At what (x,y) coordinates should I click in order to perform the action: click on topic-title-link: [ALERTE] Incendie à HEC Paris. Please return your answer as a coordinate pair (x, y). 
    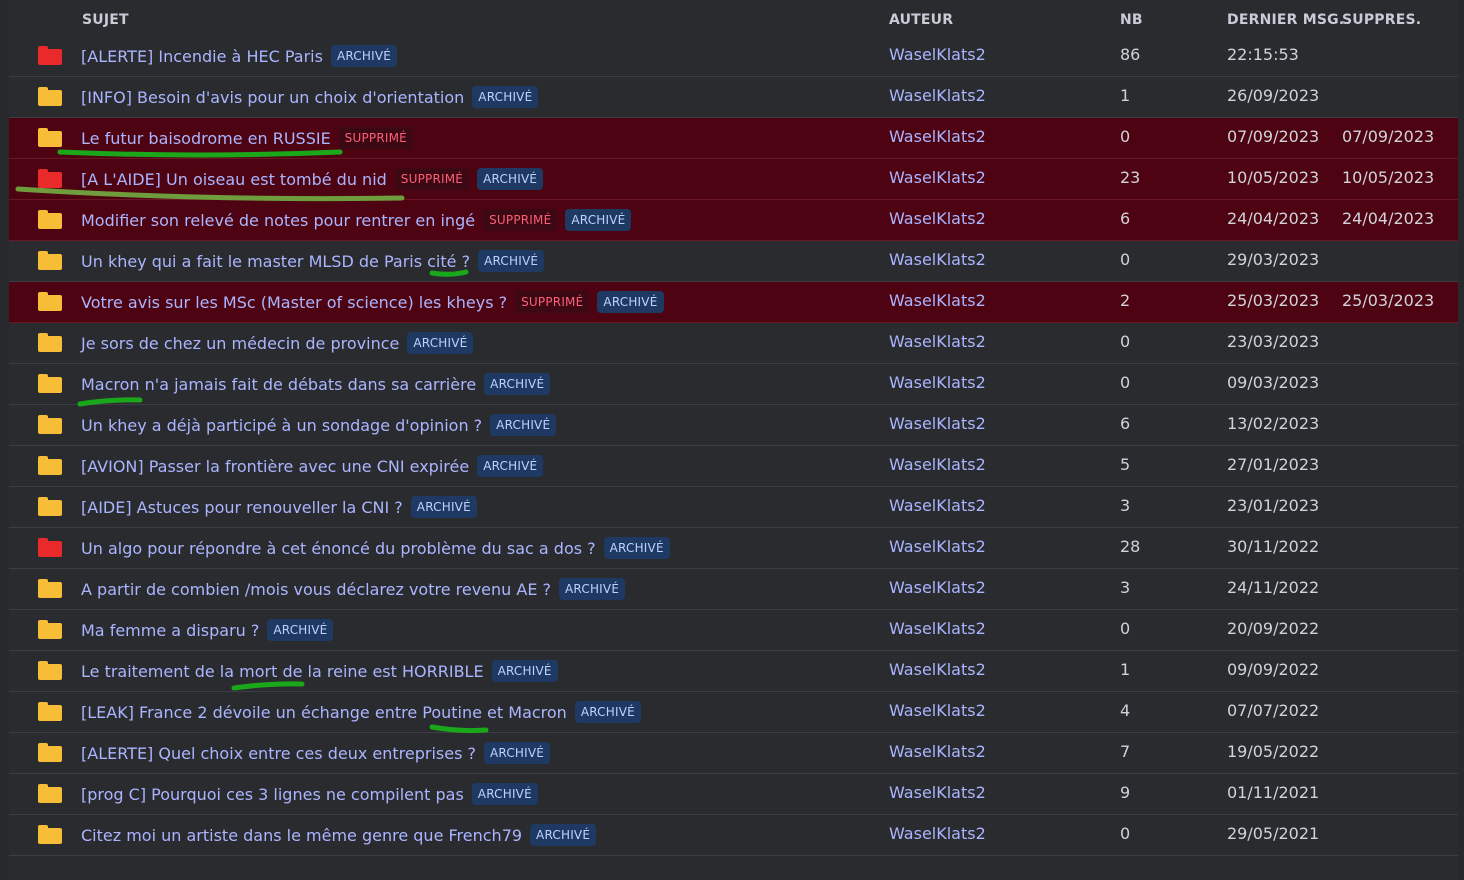
    Looking at the image, I should click on (202, 56).